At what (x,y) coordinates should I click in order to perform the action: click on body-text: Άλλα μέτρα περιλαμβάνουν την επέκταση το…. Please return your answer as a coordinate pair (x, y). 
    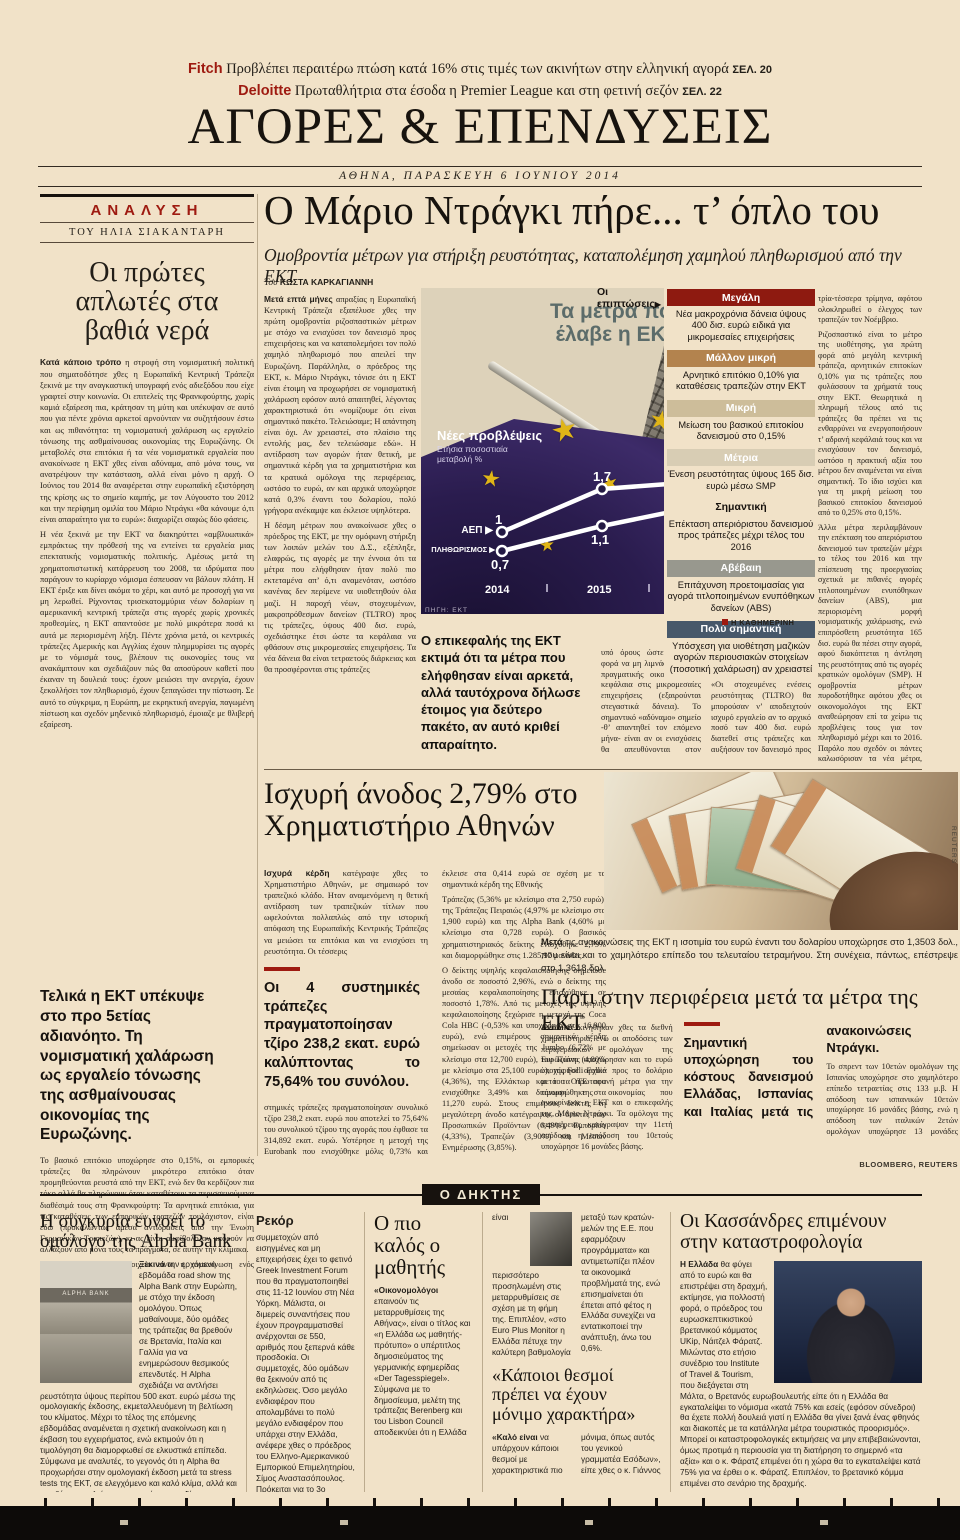
    Looking at the image, I should click on (870, 644).